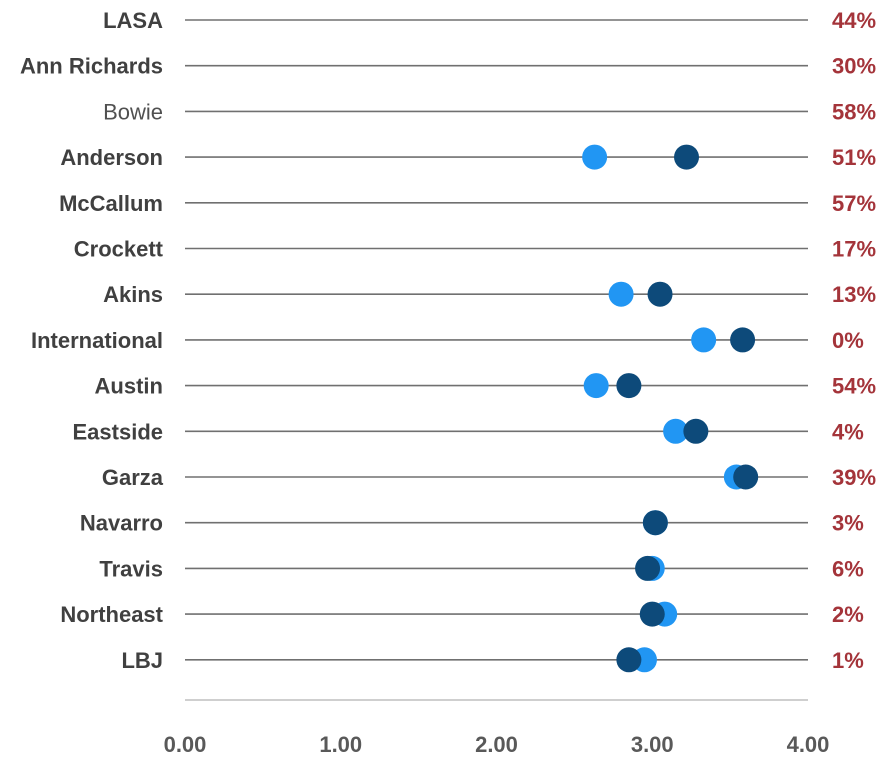 The width and height of the screenshot is (880, 757). What do you see at coordinates (467, 203) in the screenshot?
I see `row-mccallum: McCallum 57%` at bounding box center [467, 203].